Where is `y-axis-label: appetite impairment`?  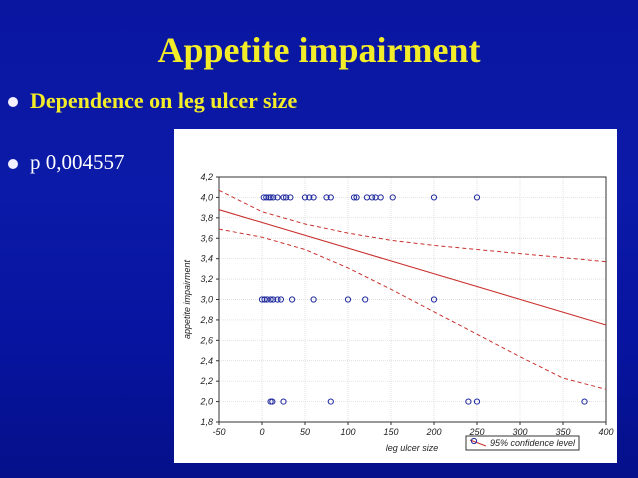 y-axis-label: appetite impairment is located at coordinates (187, 299).